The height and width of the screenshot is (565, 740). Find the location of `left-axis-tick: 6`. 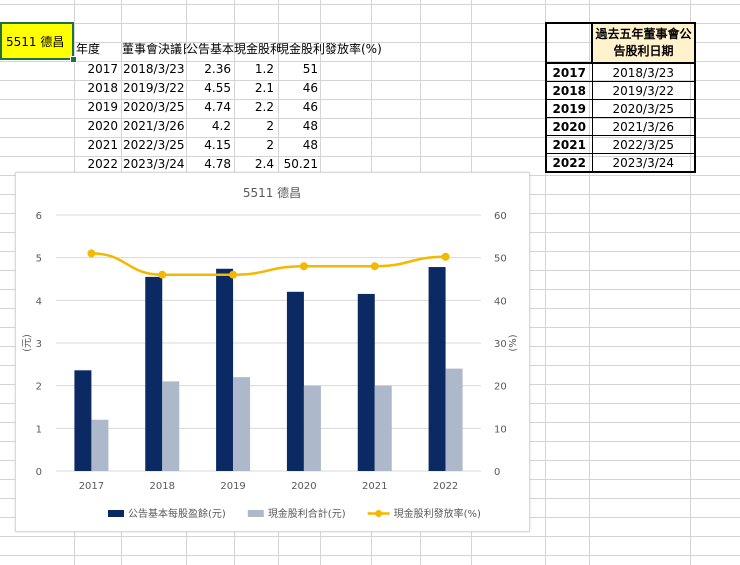

left-axis-tick: 6 is located at coordinates (39, 216).